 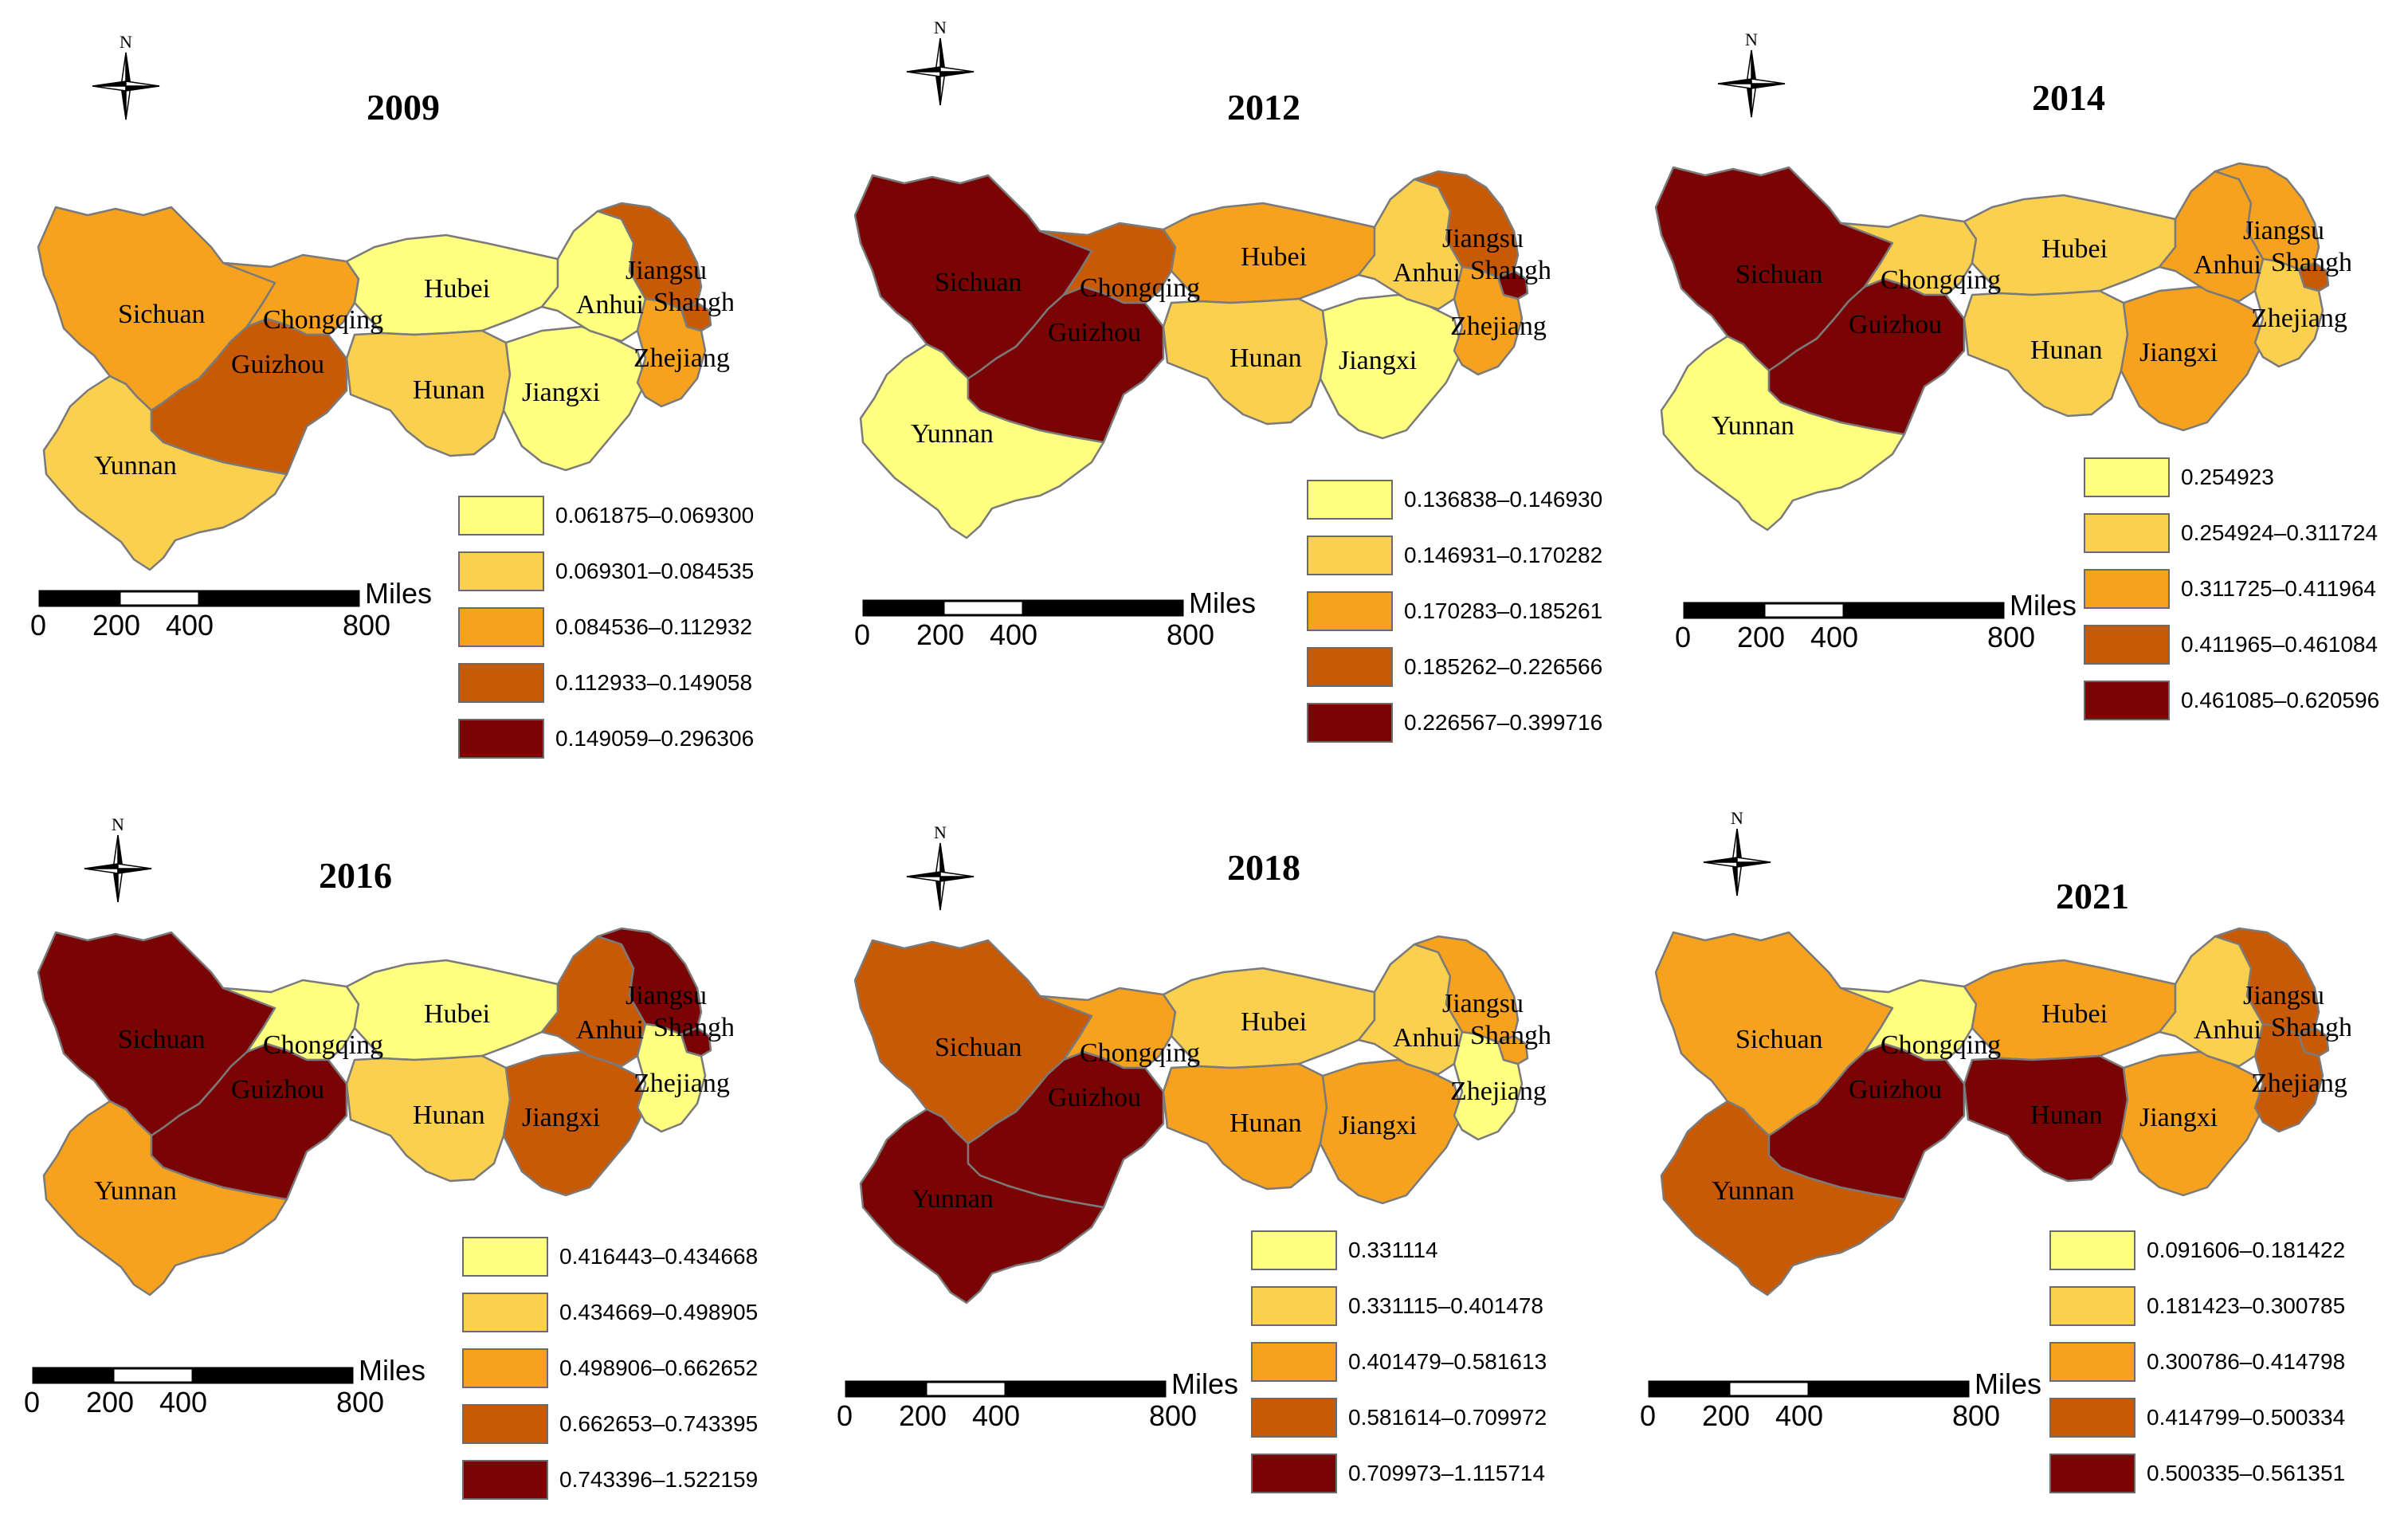 I want to click on legend-label: 0.414799–0.500334, so click(x=2246, y=1417).